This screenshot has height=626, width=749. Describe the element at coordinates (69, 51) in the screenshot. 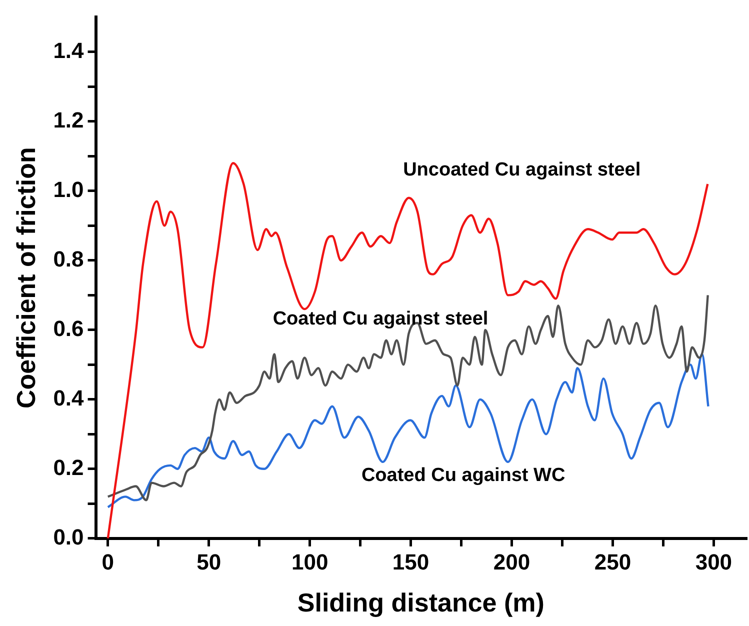

I see `y-tick-label: 1.4` at that location.